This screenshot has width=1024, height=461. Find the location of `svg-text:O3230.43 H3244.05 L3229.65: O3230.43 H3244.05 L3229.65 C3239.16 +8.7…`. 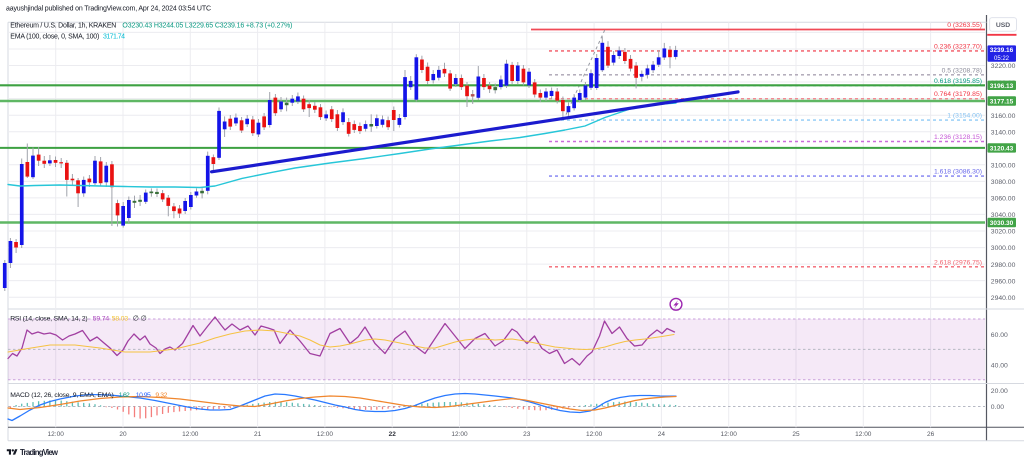

svg-text:O3230.43 H3244.05 L3229.65: O3230.43 H3244.05 L3229.65 C3239.16 +8.7… is located at coordinates (207, 26).